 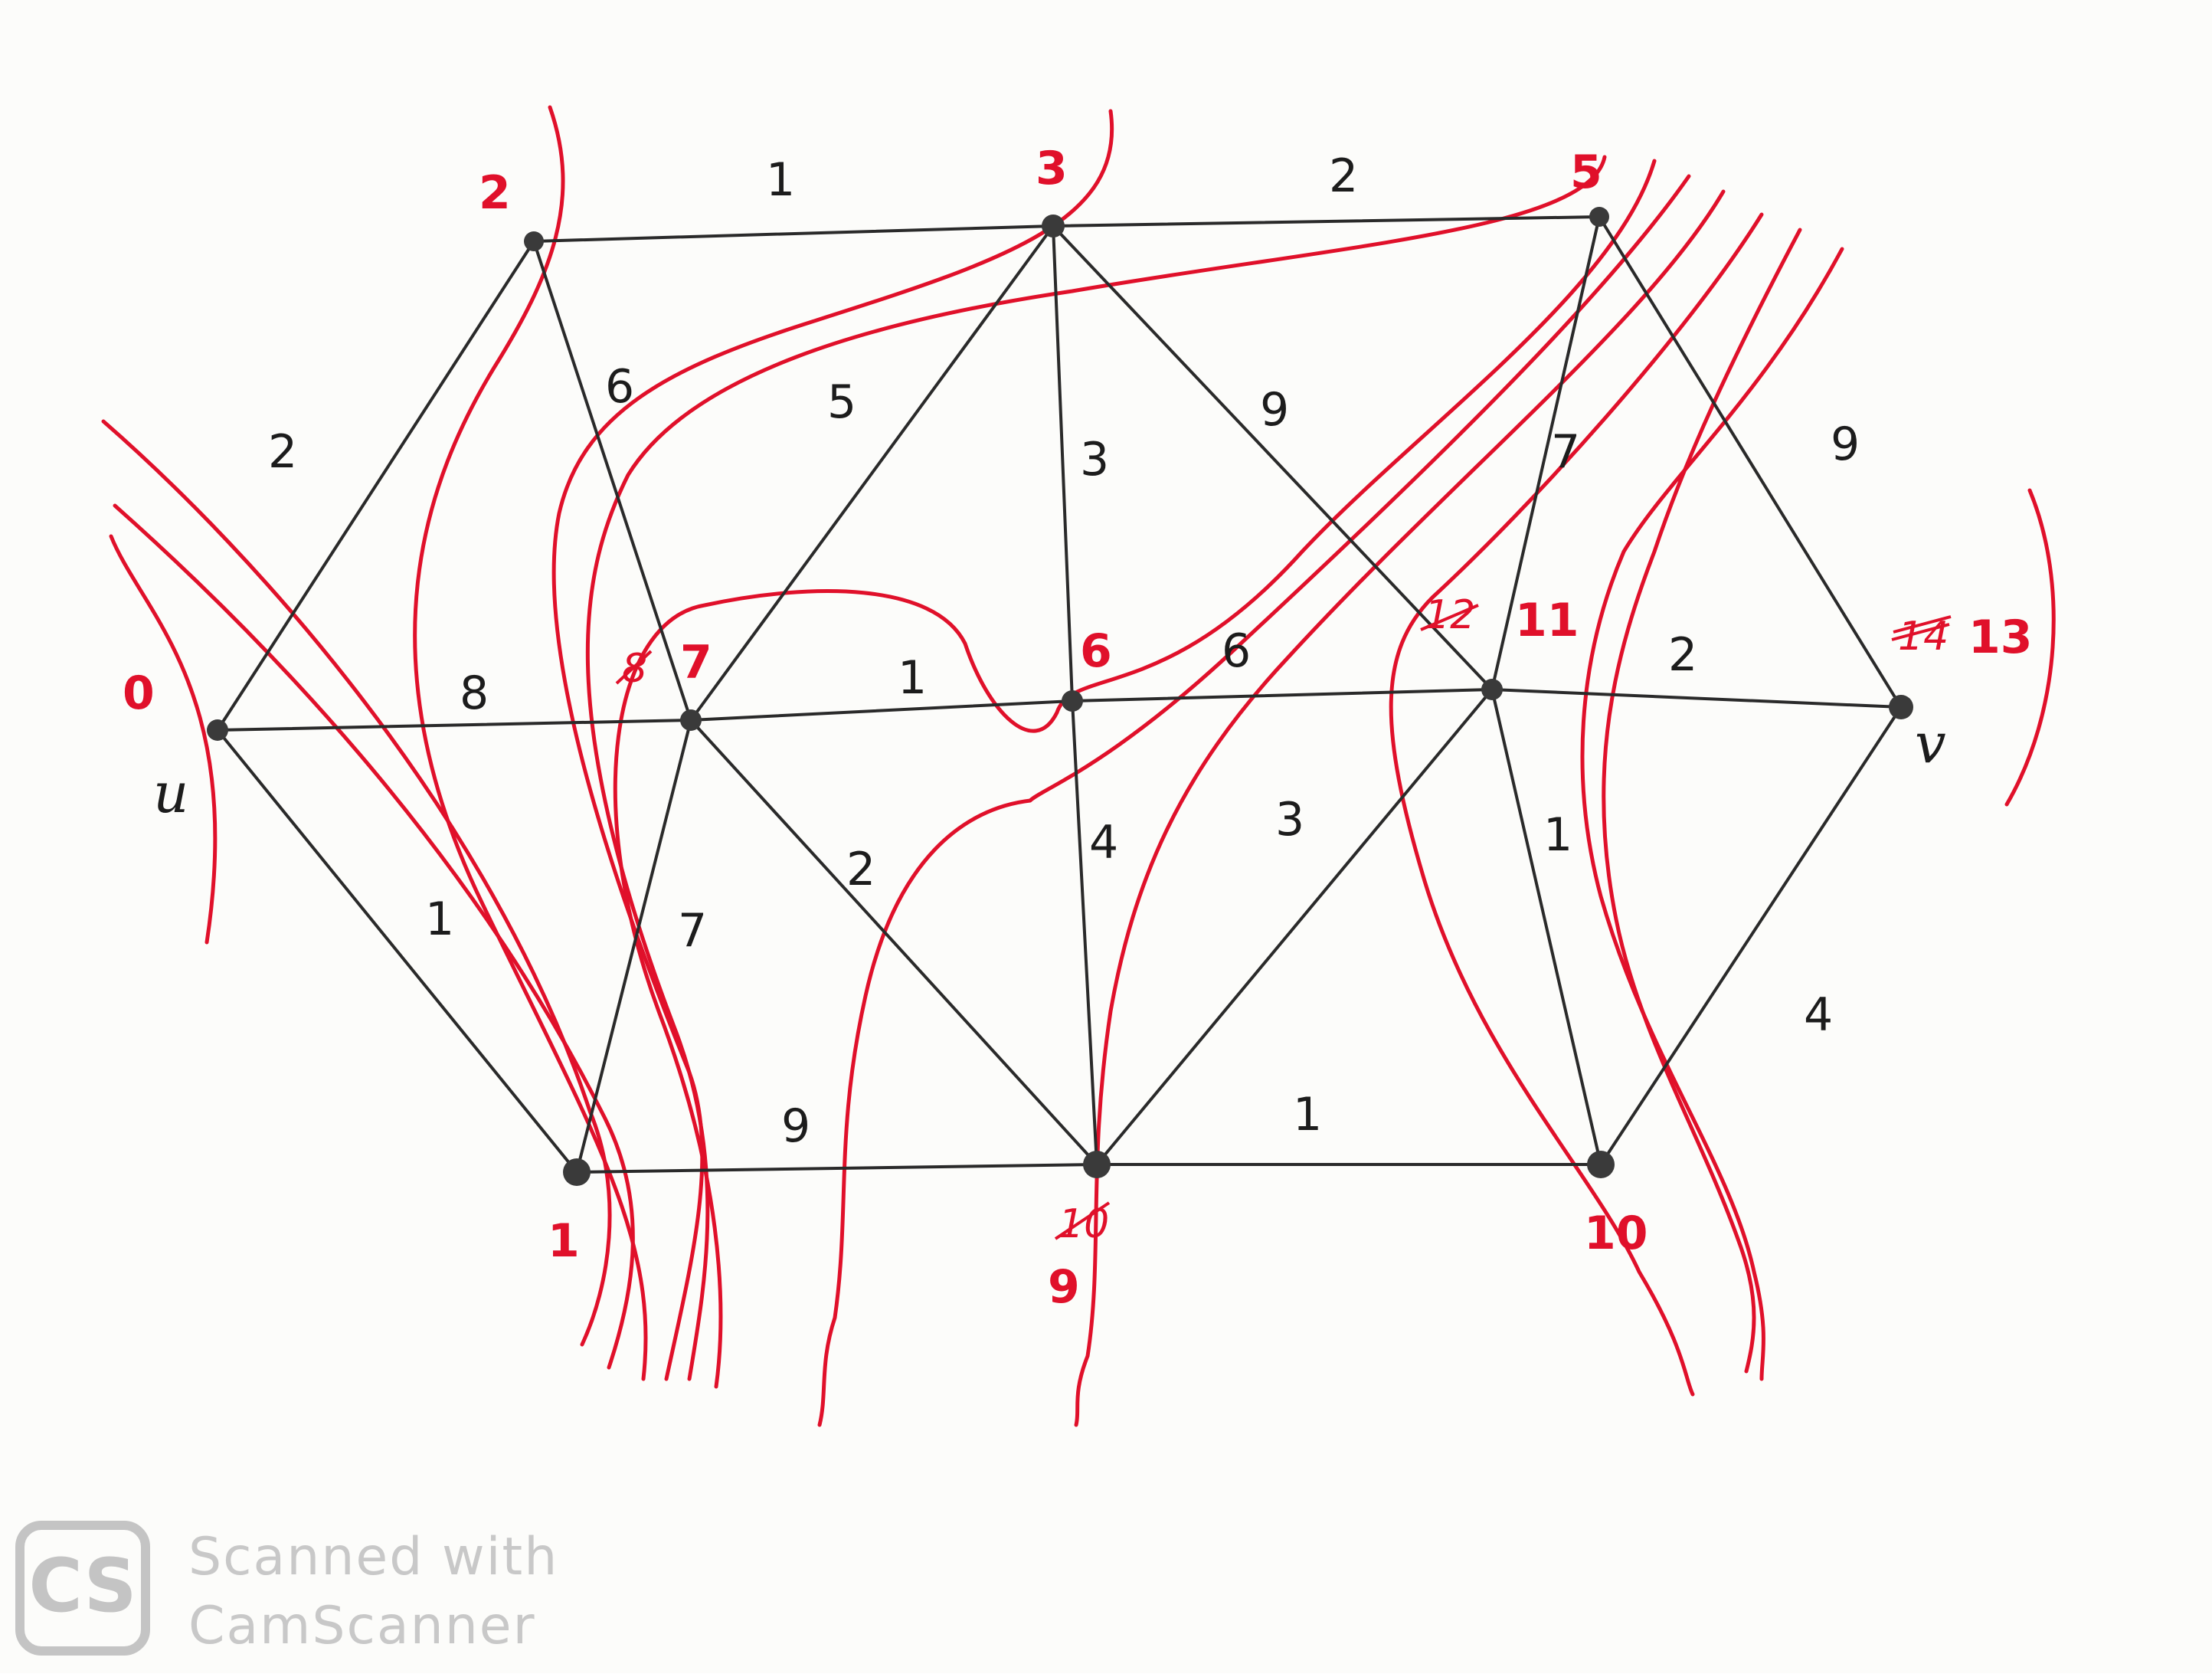 What do you see at coordinates (495, 193) in the screenshot?
I see `node-label: 2` at bounding box center [495, 193].